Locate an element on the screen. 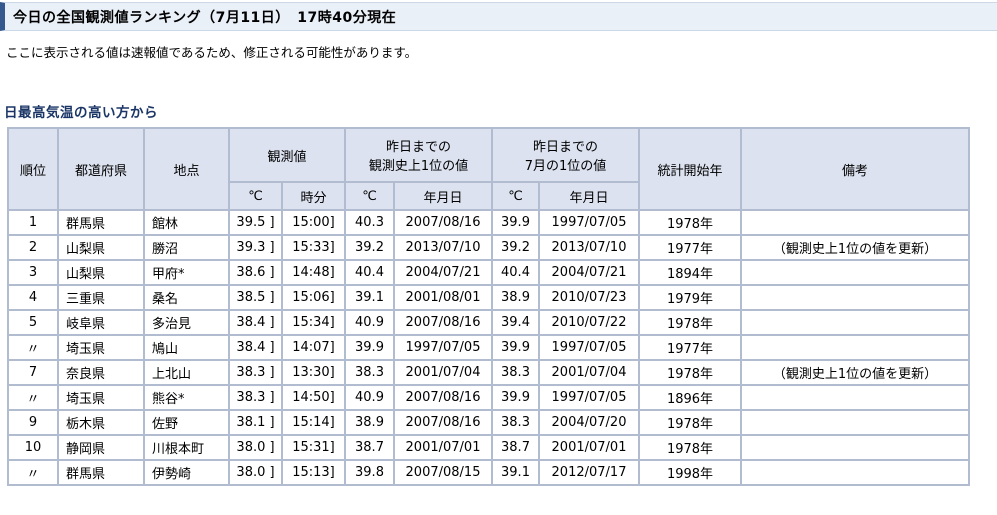 The height and width of the screenshot is (515, 997). stats-start-cell: 1896年 is located at coordinates (690, 397).